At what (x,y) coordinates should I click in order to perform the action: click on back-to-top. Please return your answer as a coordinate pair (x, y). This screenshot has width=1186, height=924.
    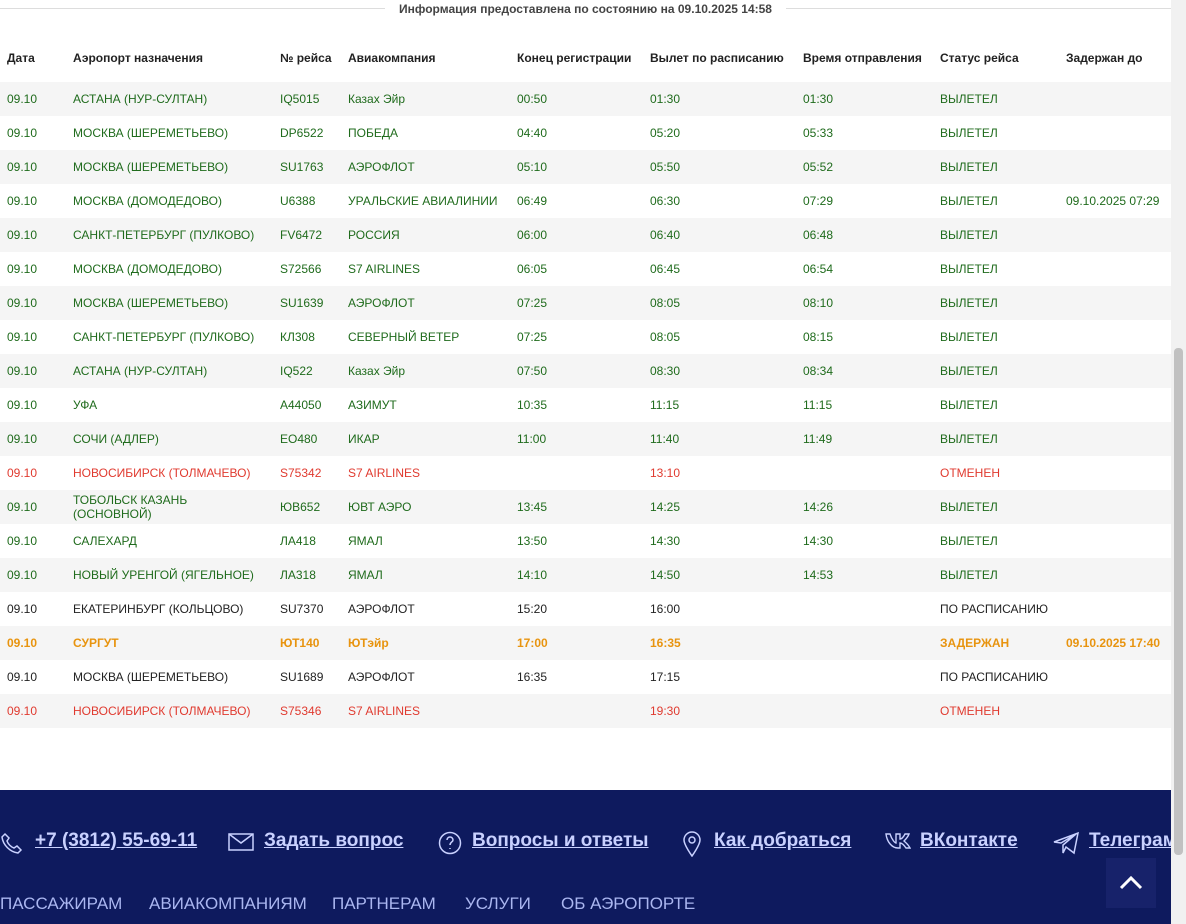
    Looking at the image, I should click on (1131, 883).